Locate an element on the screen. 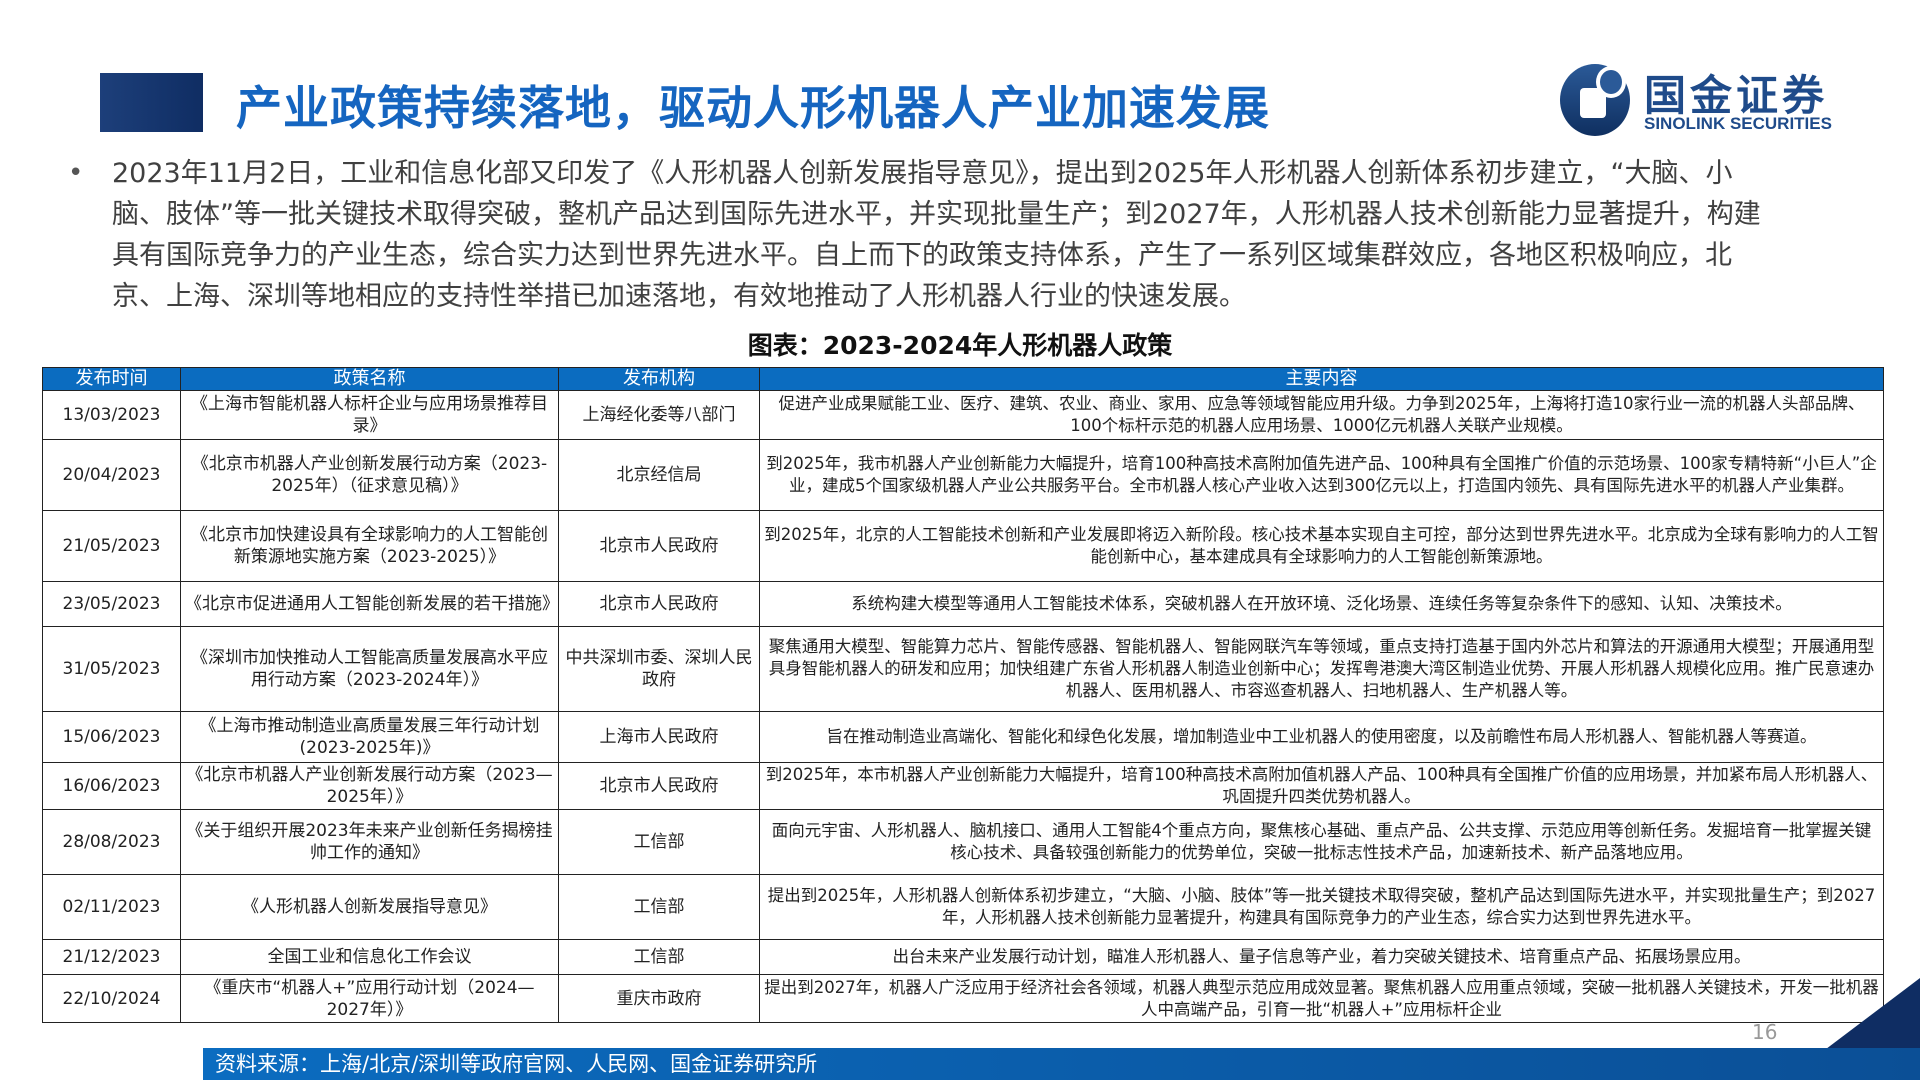  cell-org: 中共深圳市委、深圳人民政府 is located at coordinates (659, 669).